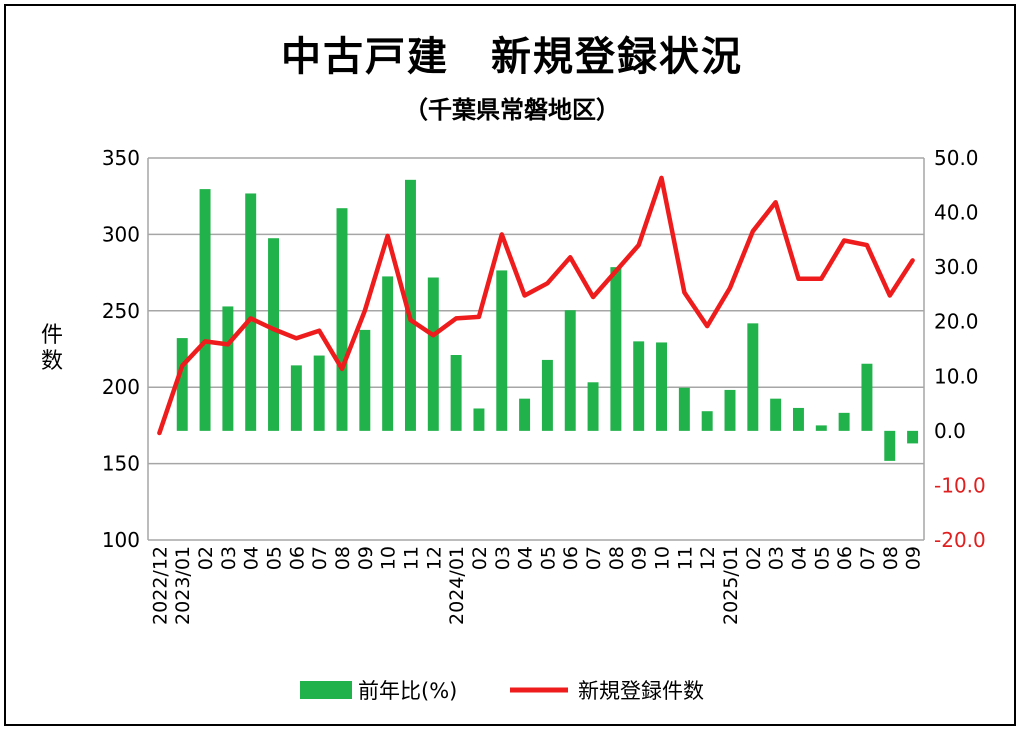 Image resolution: width=1024 pixels, height=732 pixels. Describe the element at coordinates (457, 585) in the screenshot. I see `x-tick-label: 2024/01` at that location.